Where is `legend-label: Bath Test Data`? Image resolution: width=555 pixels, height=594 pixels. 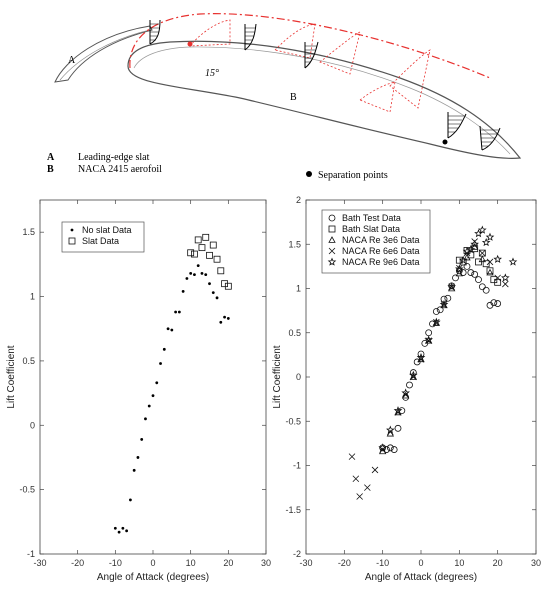
legend-label: Bath Test Data is located at coordinates (371, 218).